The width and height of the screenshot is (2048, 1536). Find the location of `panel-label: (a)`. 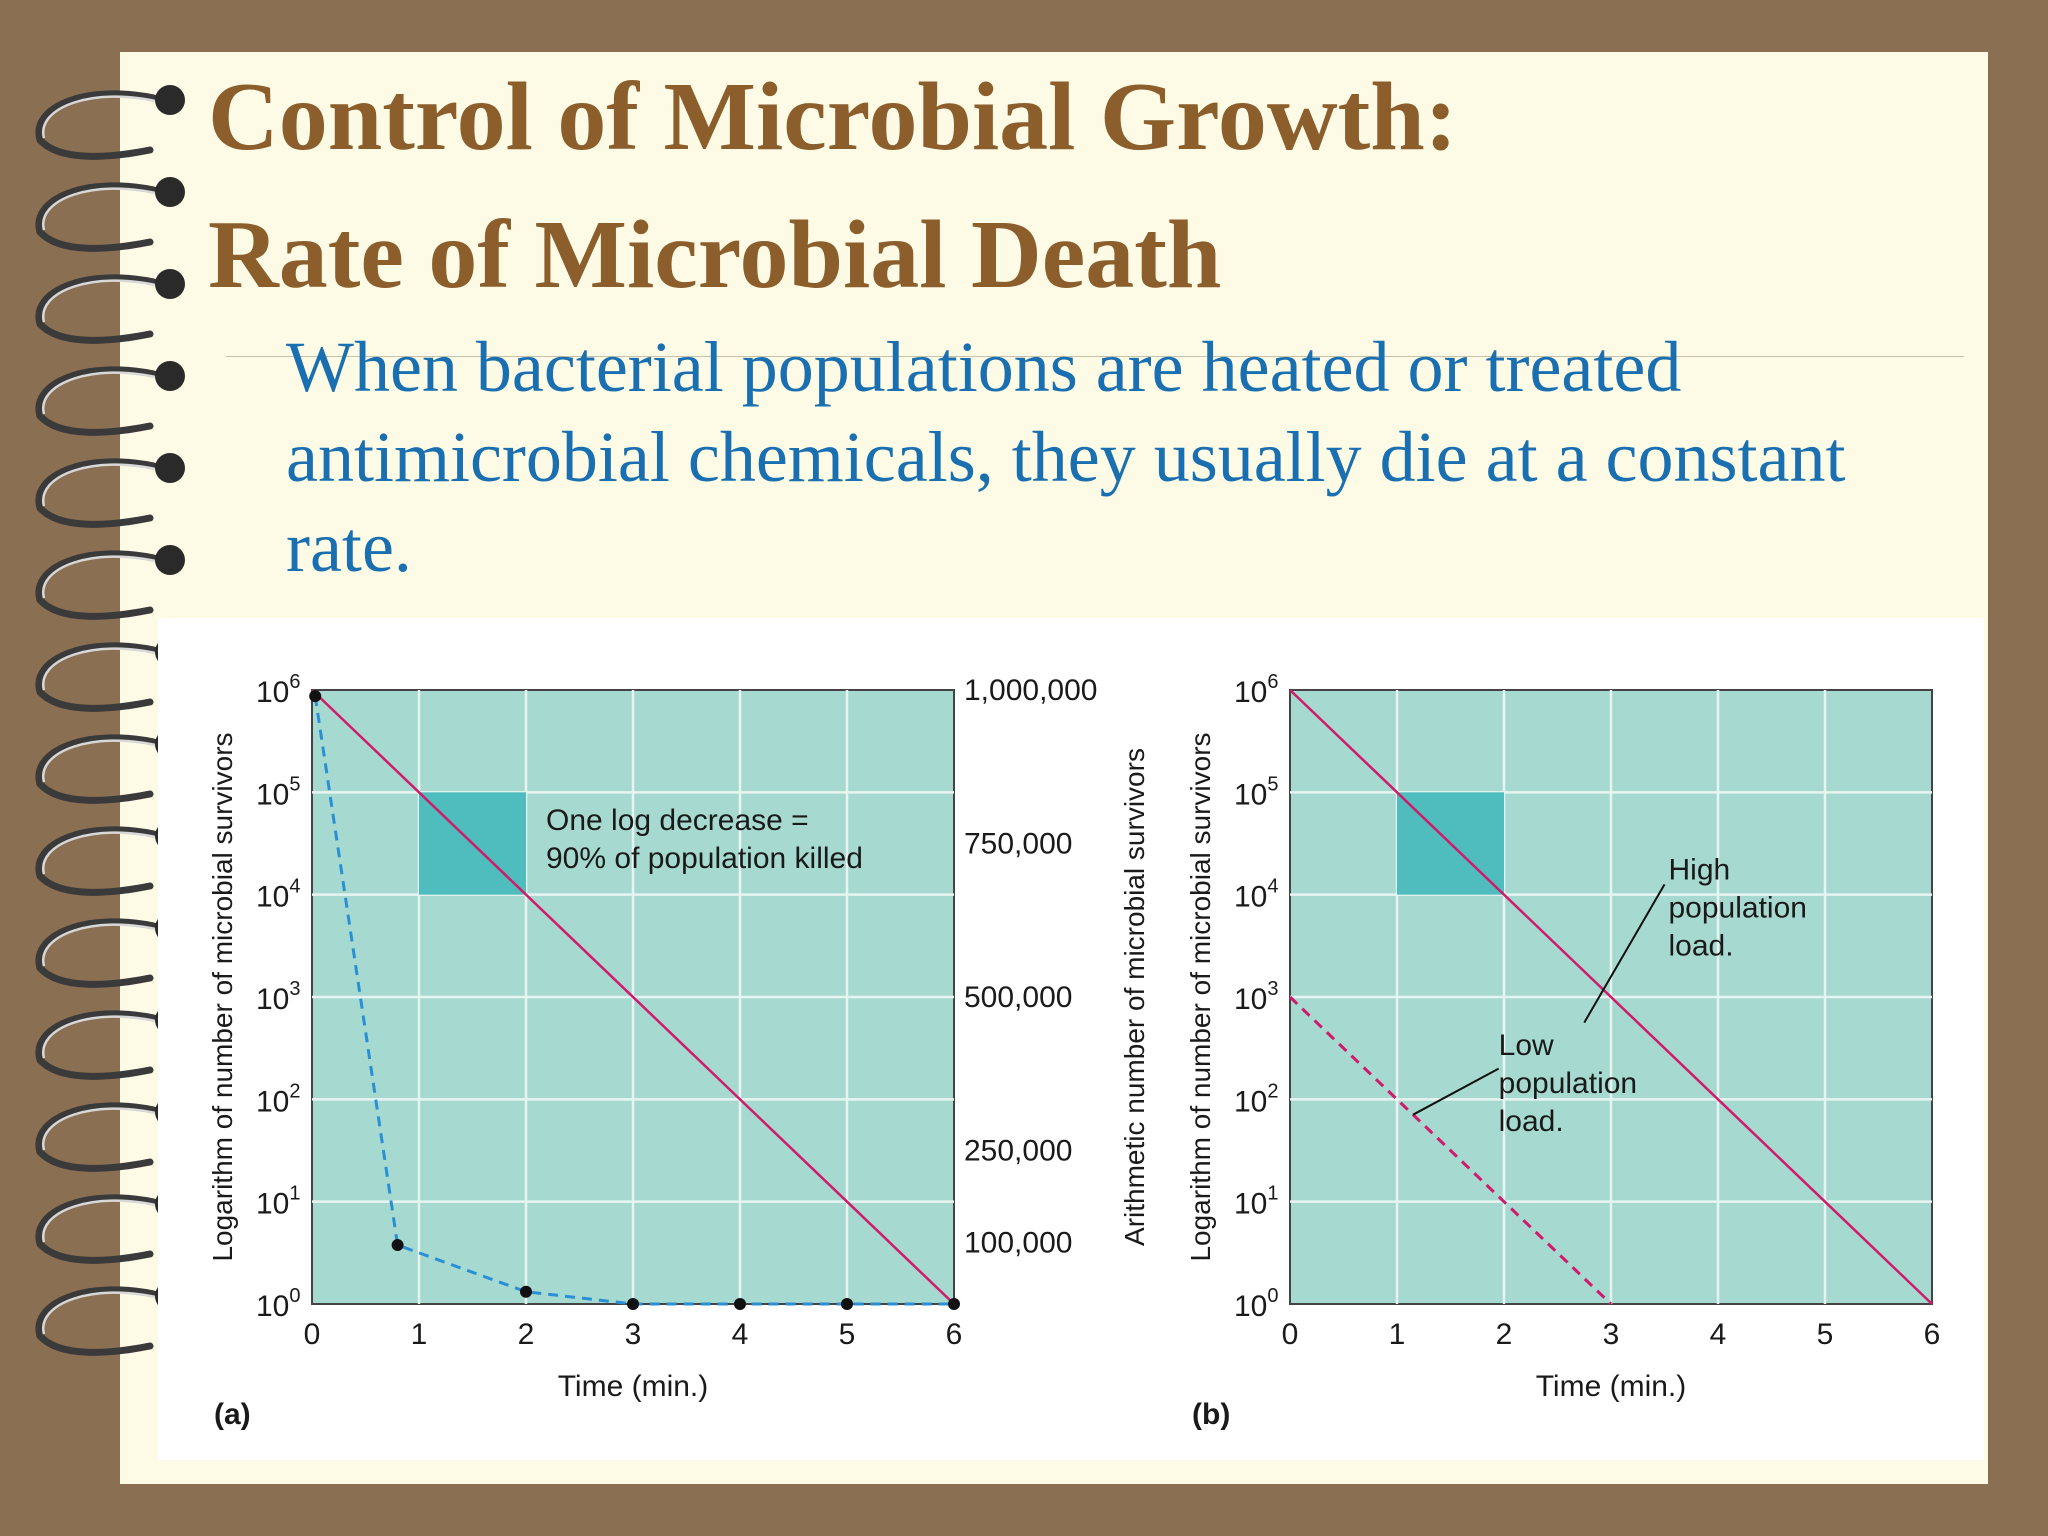

panel-label: (a) is located at coordinates (232, 1414).